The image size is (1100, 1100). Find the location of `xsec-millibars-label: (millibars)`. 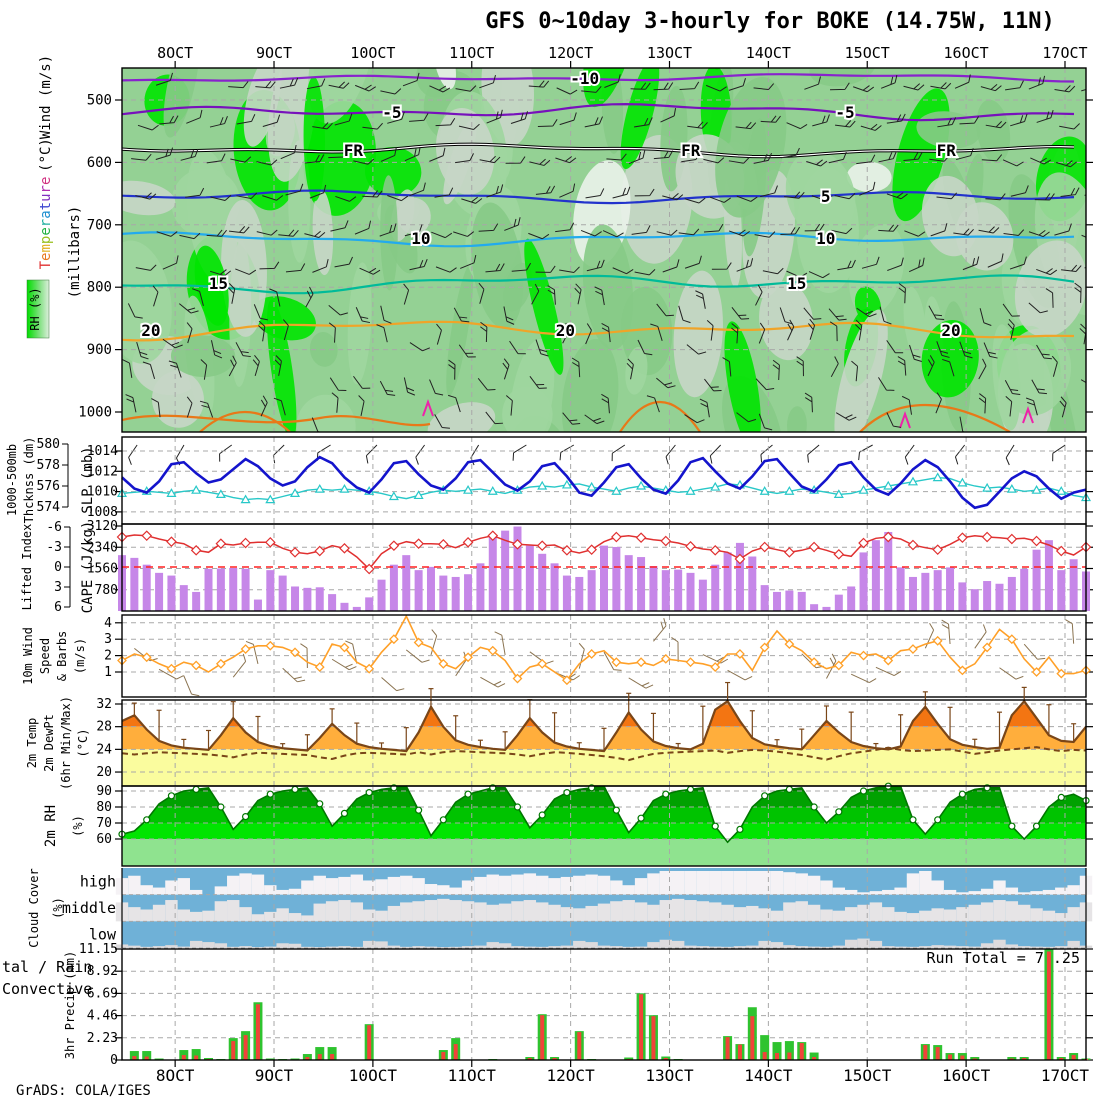

xsec-millibars-label: (millibars) is located at coordinates (75, 252).